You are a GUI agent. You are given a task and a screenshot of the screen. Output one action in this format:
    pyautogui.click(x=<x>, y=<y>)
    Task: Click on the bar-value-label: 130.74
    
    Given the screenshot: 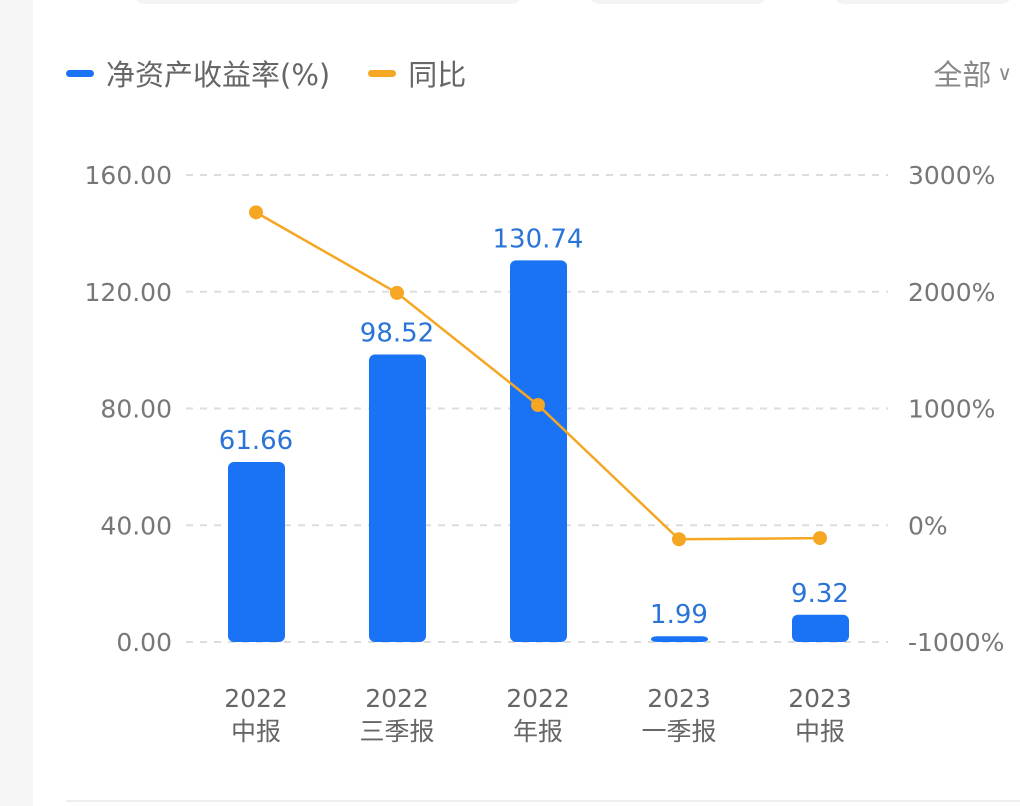 What is the action you would take?
    pyautogui.click(x=538, y=239)
    